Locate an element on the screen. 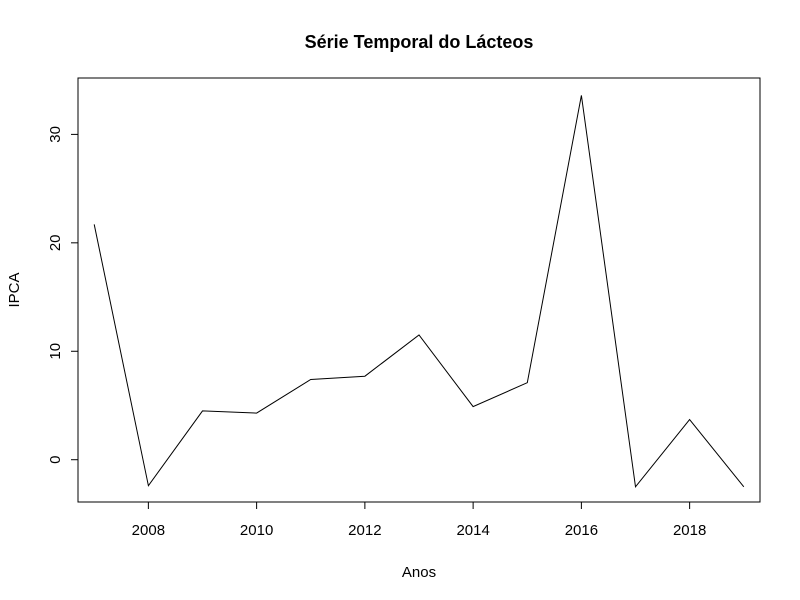 This screenshot has width=800, height=600. x-tick-label: 2014 is located at coordinates (472, 530).